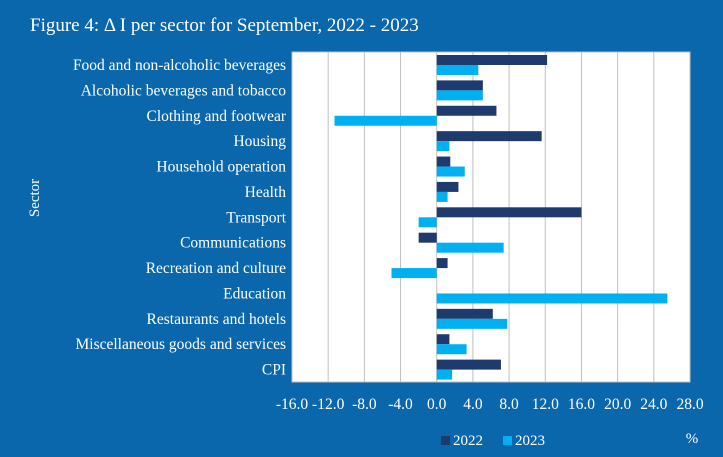 The width and height of the screenshot is (723, 457). What do you see at coordinates (617, 404) in the screenshot?
I see `x-tick-label: 20.0` at bounding box center [617, 404].